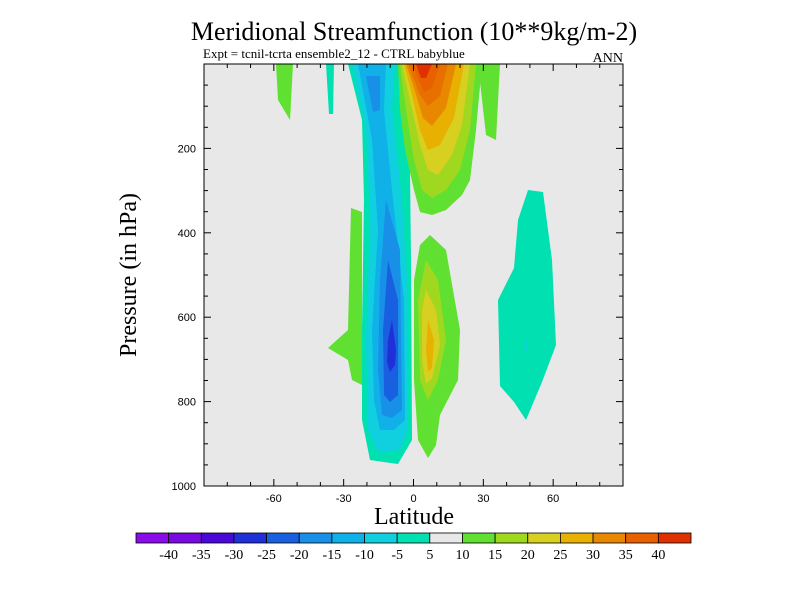 The height and width of the screenshot is (600, 800). Describe the element at coordinates (187, 318) in the screenshot. I see `y-tick-label: 600` at that location.